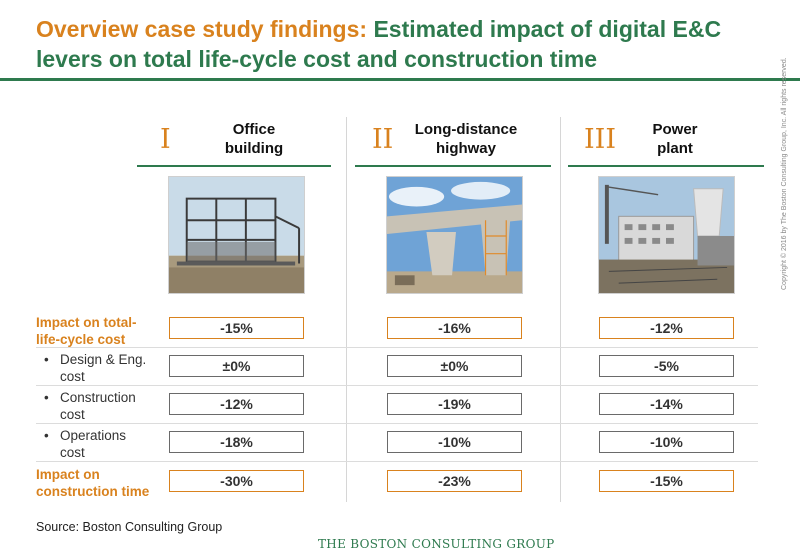  Describe the element at coordinates (465, 148) in the screenshot. I see `column-label-line: highway` at that location.